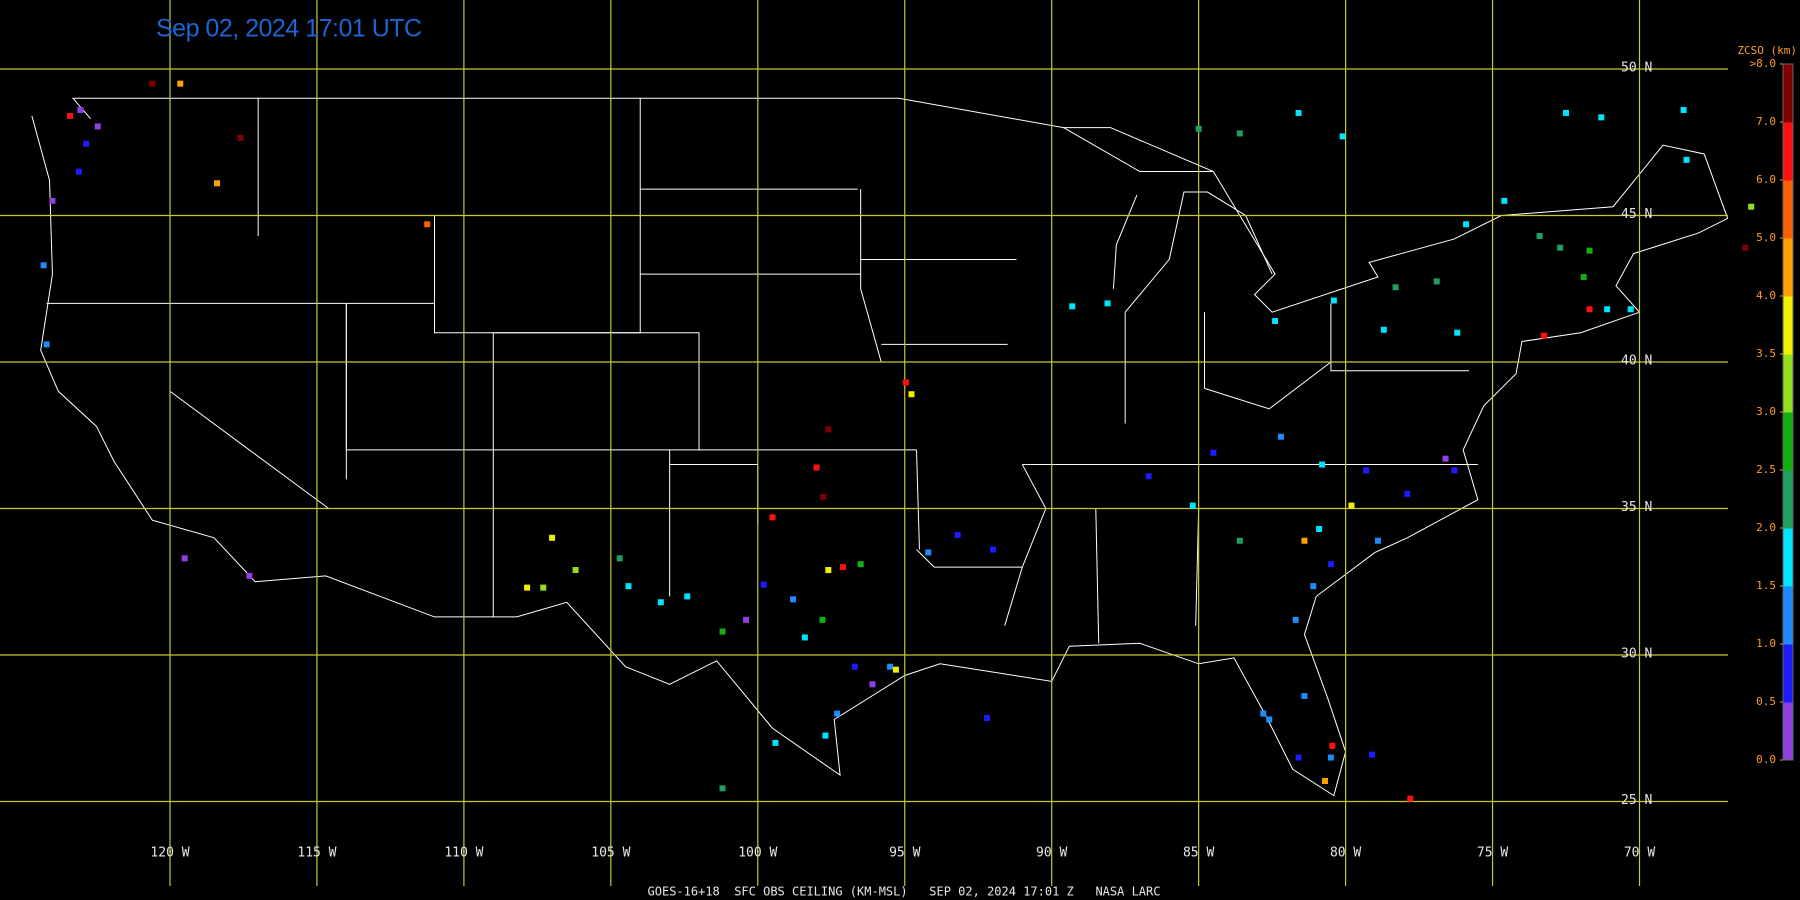 This screenshot has height=900, width=1800. Describe the element at coordinates (1636, 214) in the screenshot. I see `lat-label: 45 N` at that location.